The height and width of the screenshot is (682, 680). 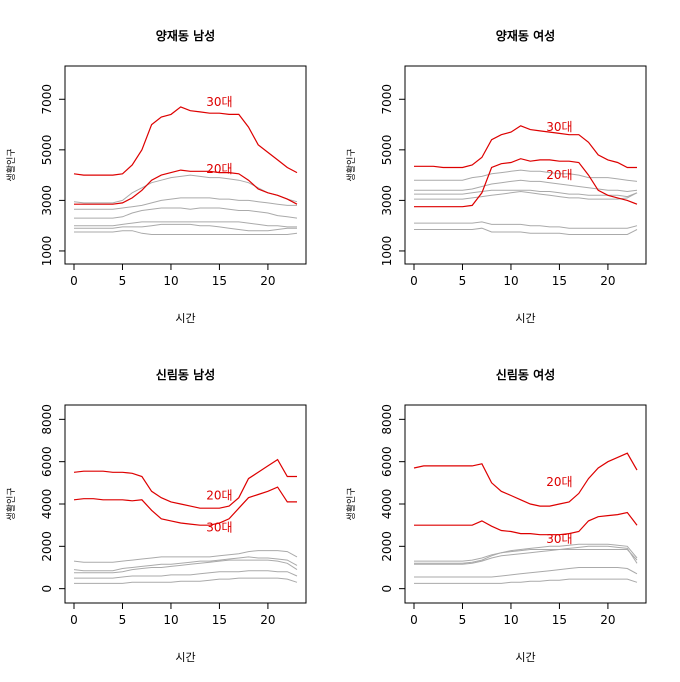 What do you see at coordinates (185, 35) in the screenshot?
I see `panel-title: 양재동 남성` at bounding box center [185, 35].